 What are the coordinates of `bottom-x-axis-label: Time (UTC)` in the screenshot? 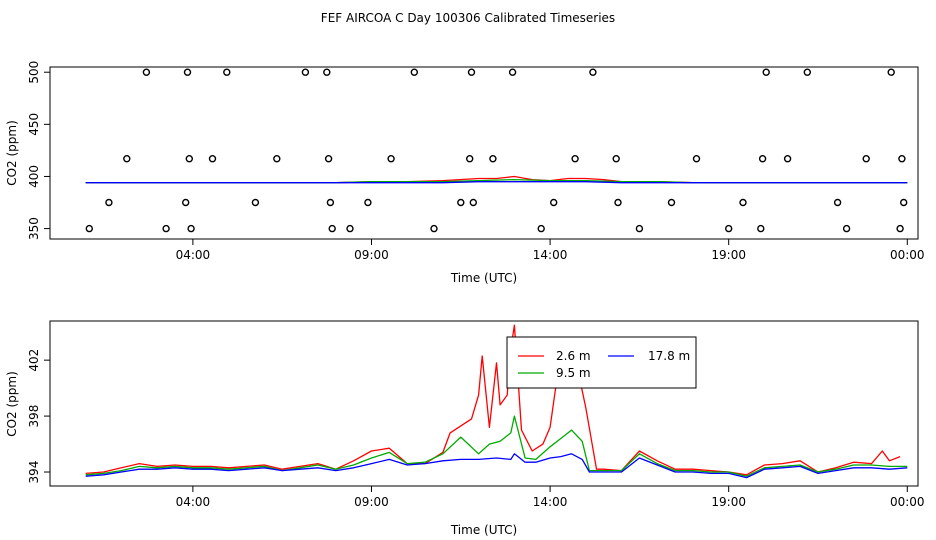 It's located at (483, 530).